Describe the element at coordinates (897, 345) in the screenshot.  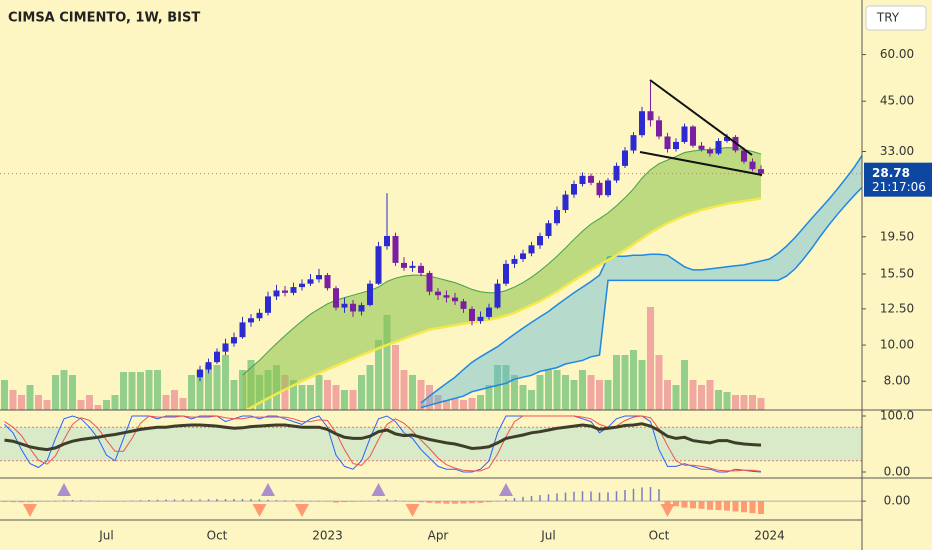
I see `y-tick-label: 10.00` at that location.